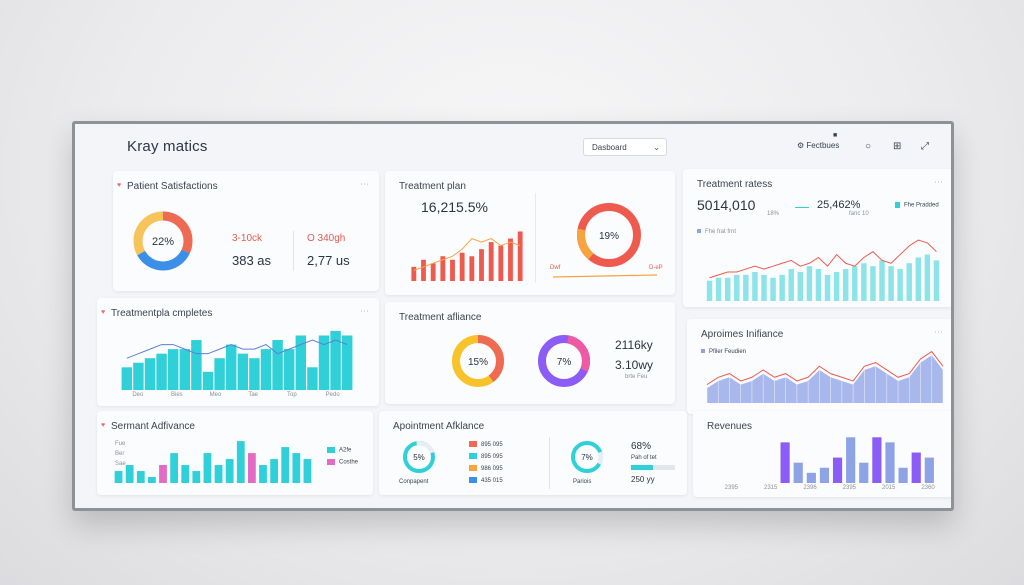 The height and width of the screenshot is (585, 1024). What do you see at coordinates (868, 146) in the screenshot?
I see `circle-icon: ○` at bounding box center [868, 146].